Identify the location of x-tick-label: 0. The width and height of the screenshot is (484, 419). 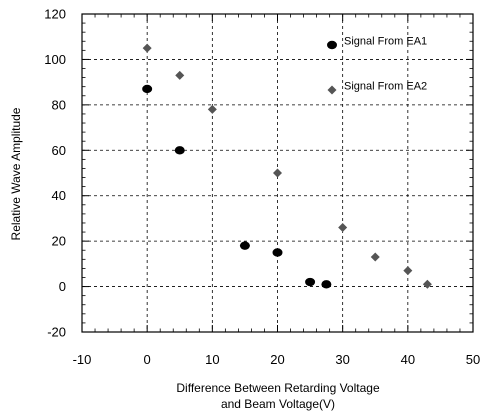
(147, 359).